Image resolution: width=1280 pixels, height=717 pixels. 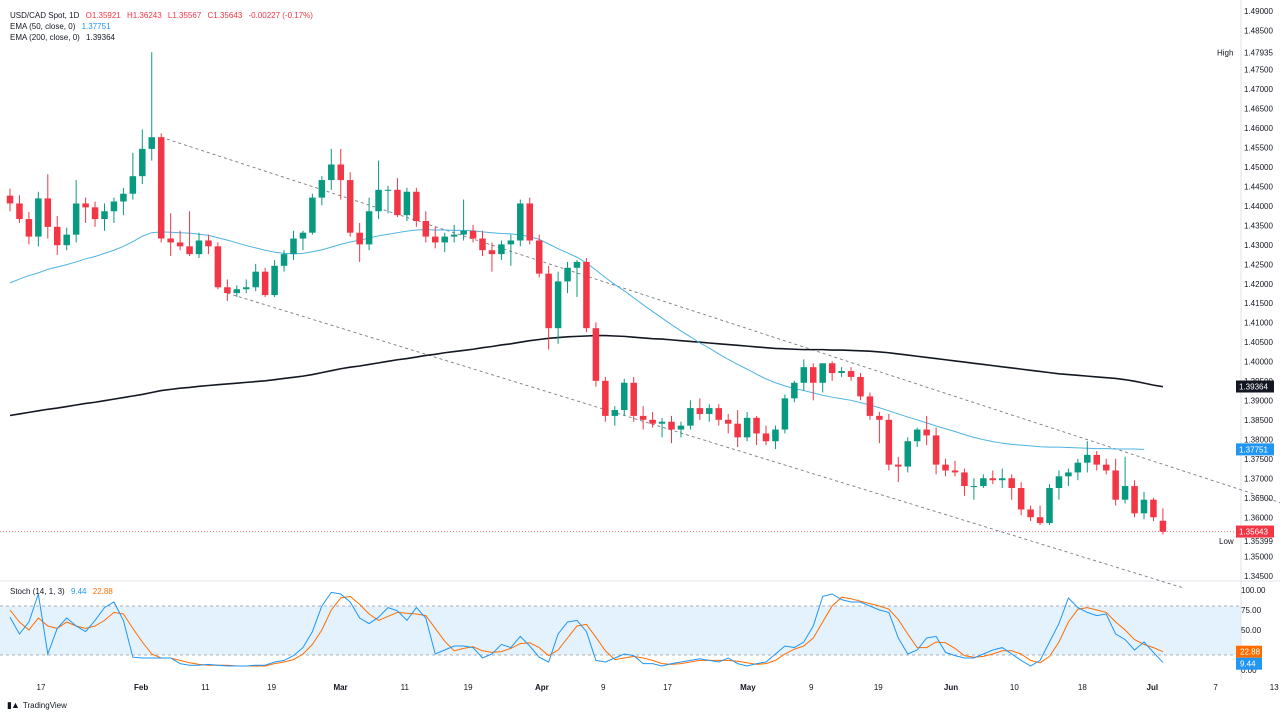 What do you see at coordinates (1258, 225) in the screenshot?
I see `price-tick-label: 1.43500` at bounding box center [1258, 225].